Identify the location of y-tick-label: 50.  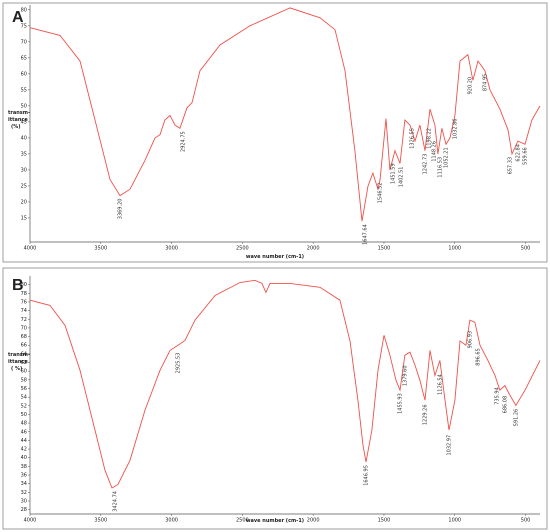
(24, 106).